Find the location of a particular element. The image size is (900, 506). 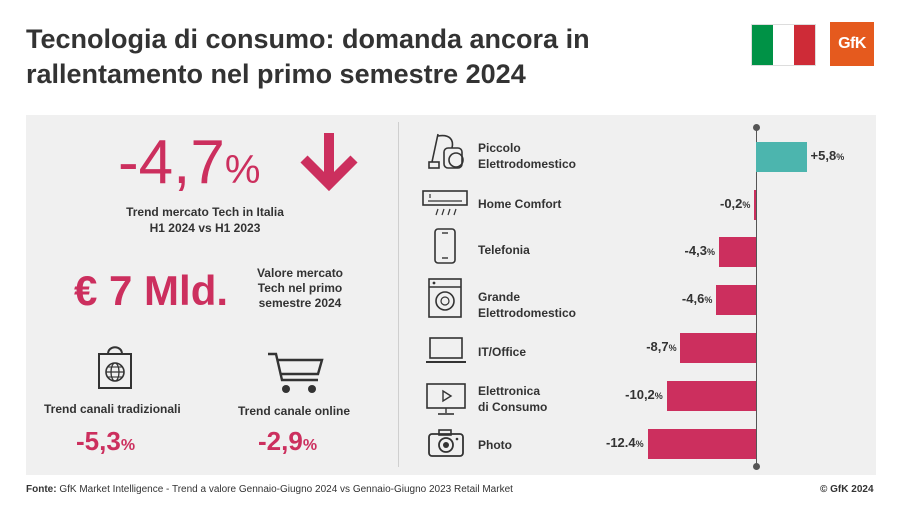

channel-traditional-value: -5,3% is located at coordinates (105, 441).